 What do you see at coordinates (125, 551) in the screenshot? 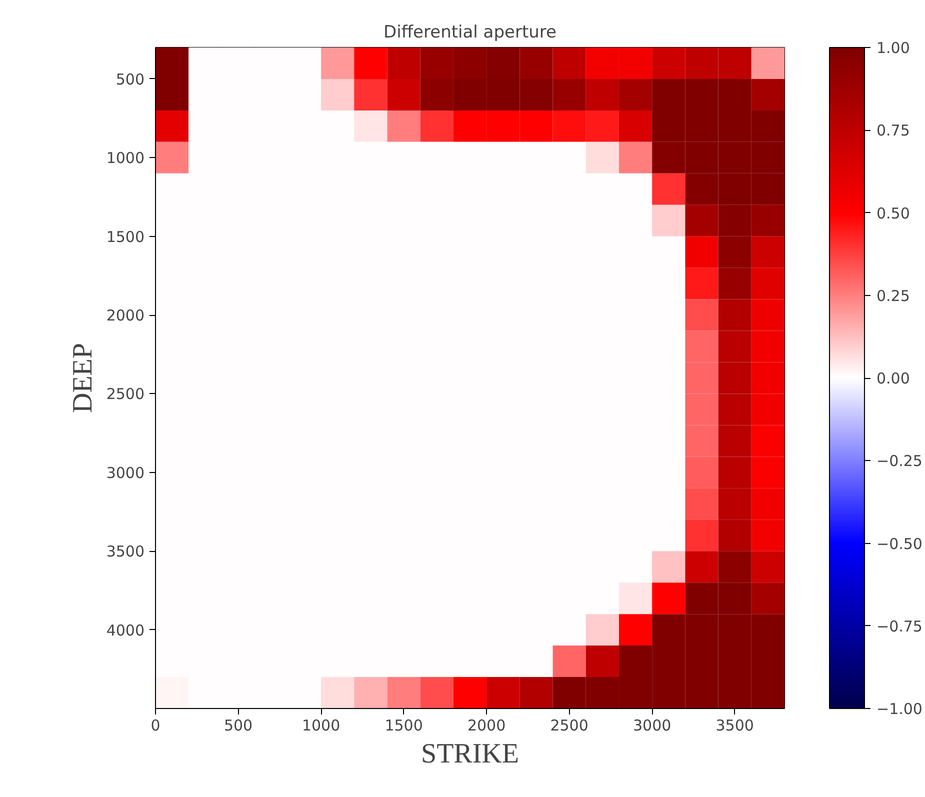
I see `y-tick-label: 3500` at bounding box center [125, 551].